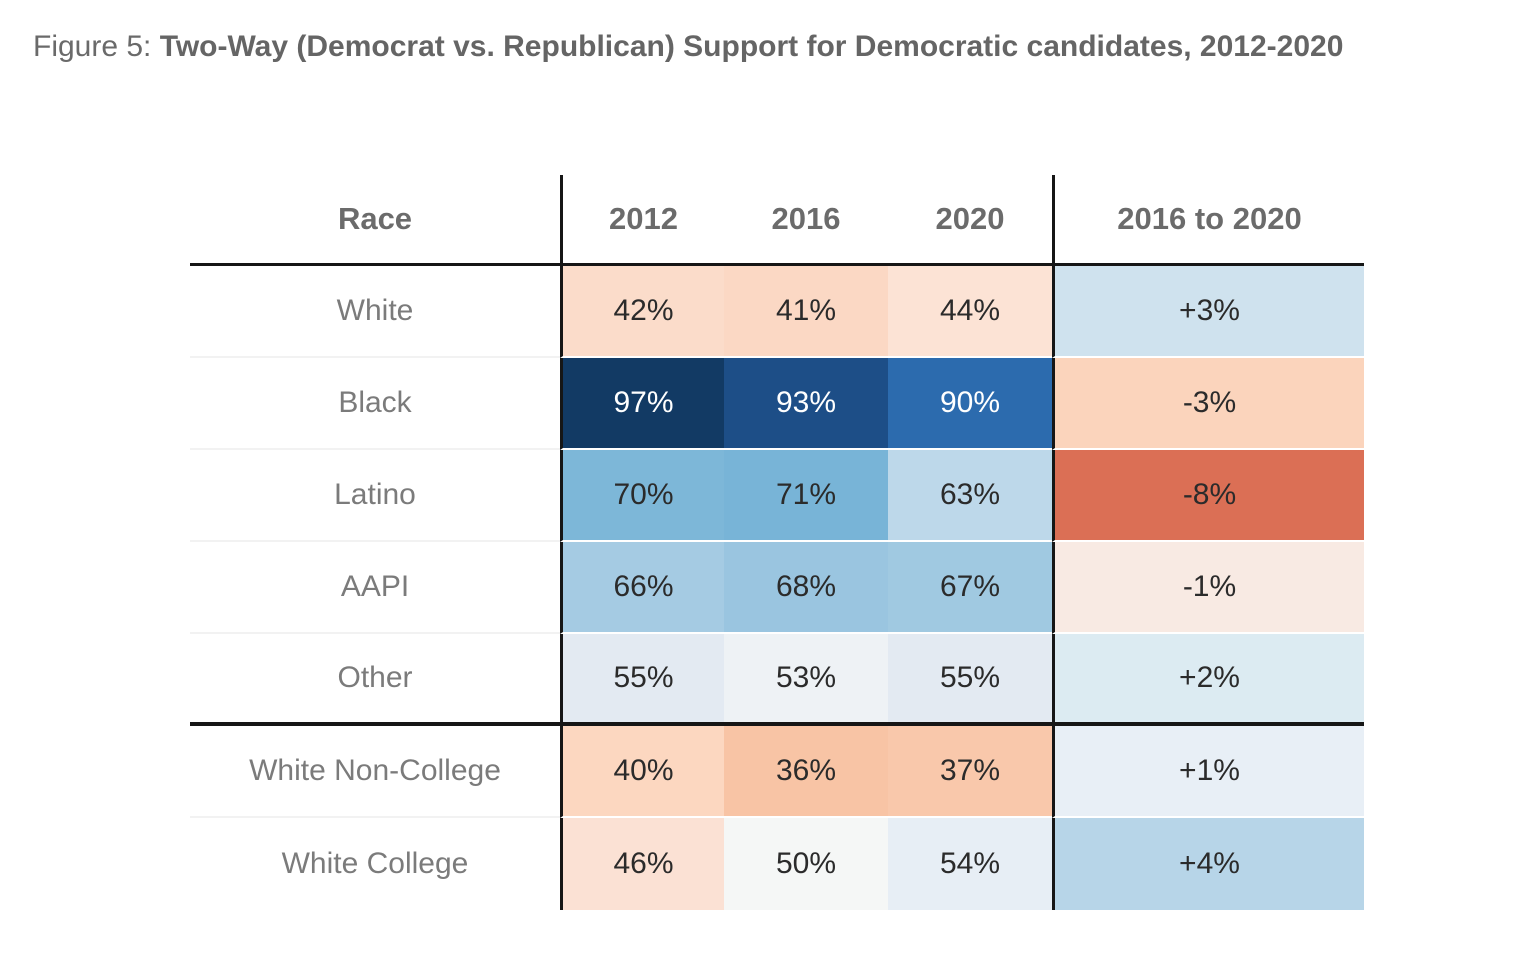  What do you see at coordinates (642, 864) in the screenshot?
I see `value-cell-white-college-2012: 46%` at bounding box center [642, 864].